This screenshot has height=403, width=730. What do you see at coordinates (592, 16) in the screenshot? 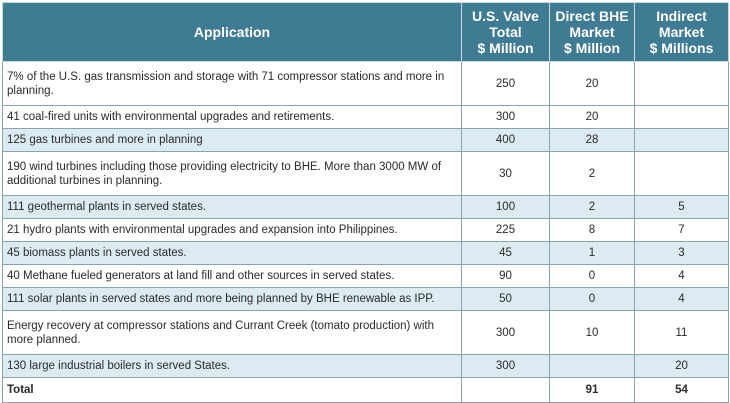
I see `header-direct-bhe-line1: Direct BHE` at bounding box center [592, 16].